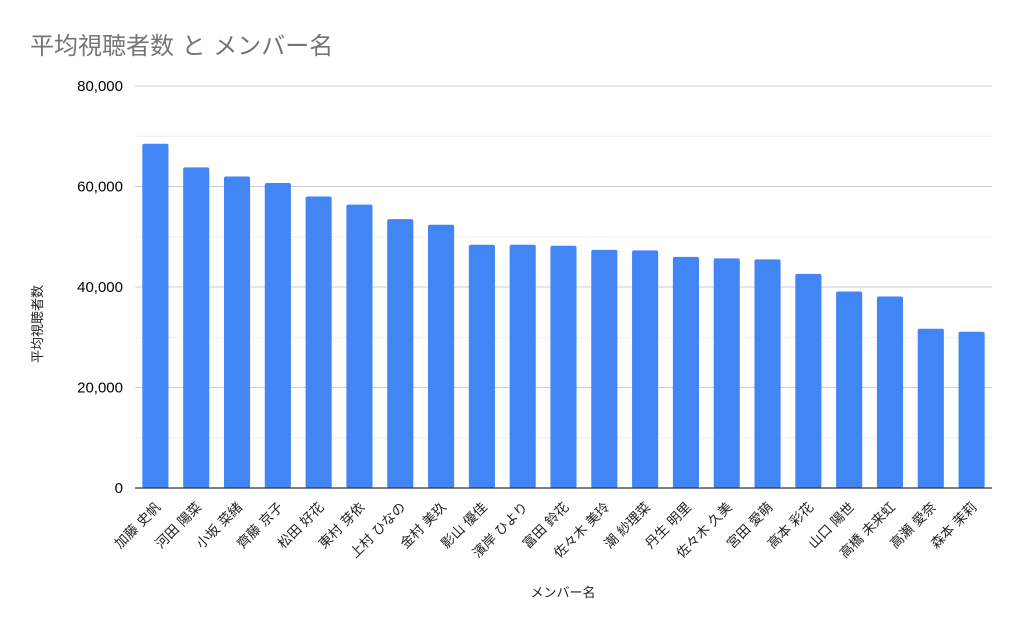 Image resolution: width=1024 pixels, height=633 pixels. I want to click on y-axis-ticks: 0 20,000 40,000 60,000 80,000, so click(100, 287).